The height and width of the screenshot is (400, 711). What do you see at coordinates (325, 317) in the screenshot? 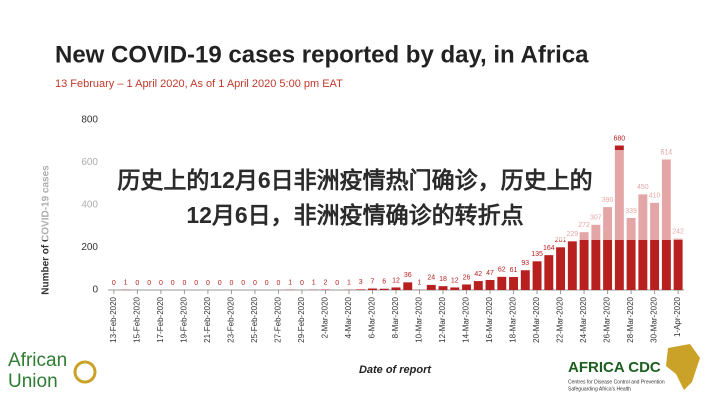
I see `x-tick-label: 2-Mar-2020` at bounding box center [325, 317].